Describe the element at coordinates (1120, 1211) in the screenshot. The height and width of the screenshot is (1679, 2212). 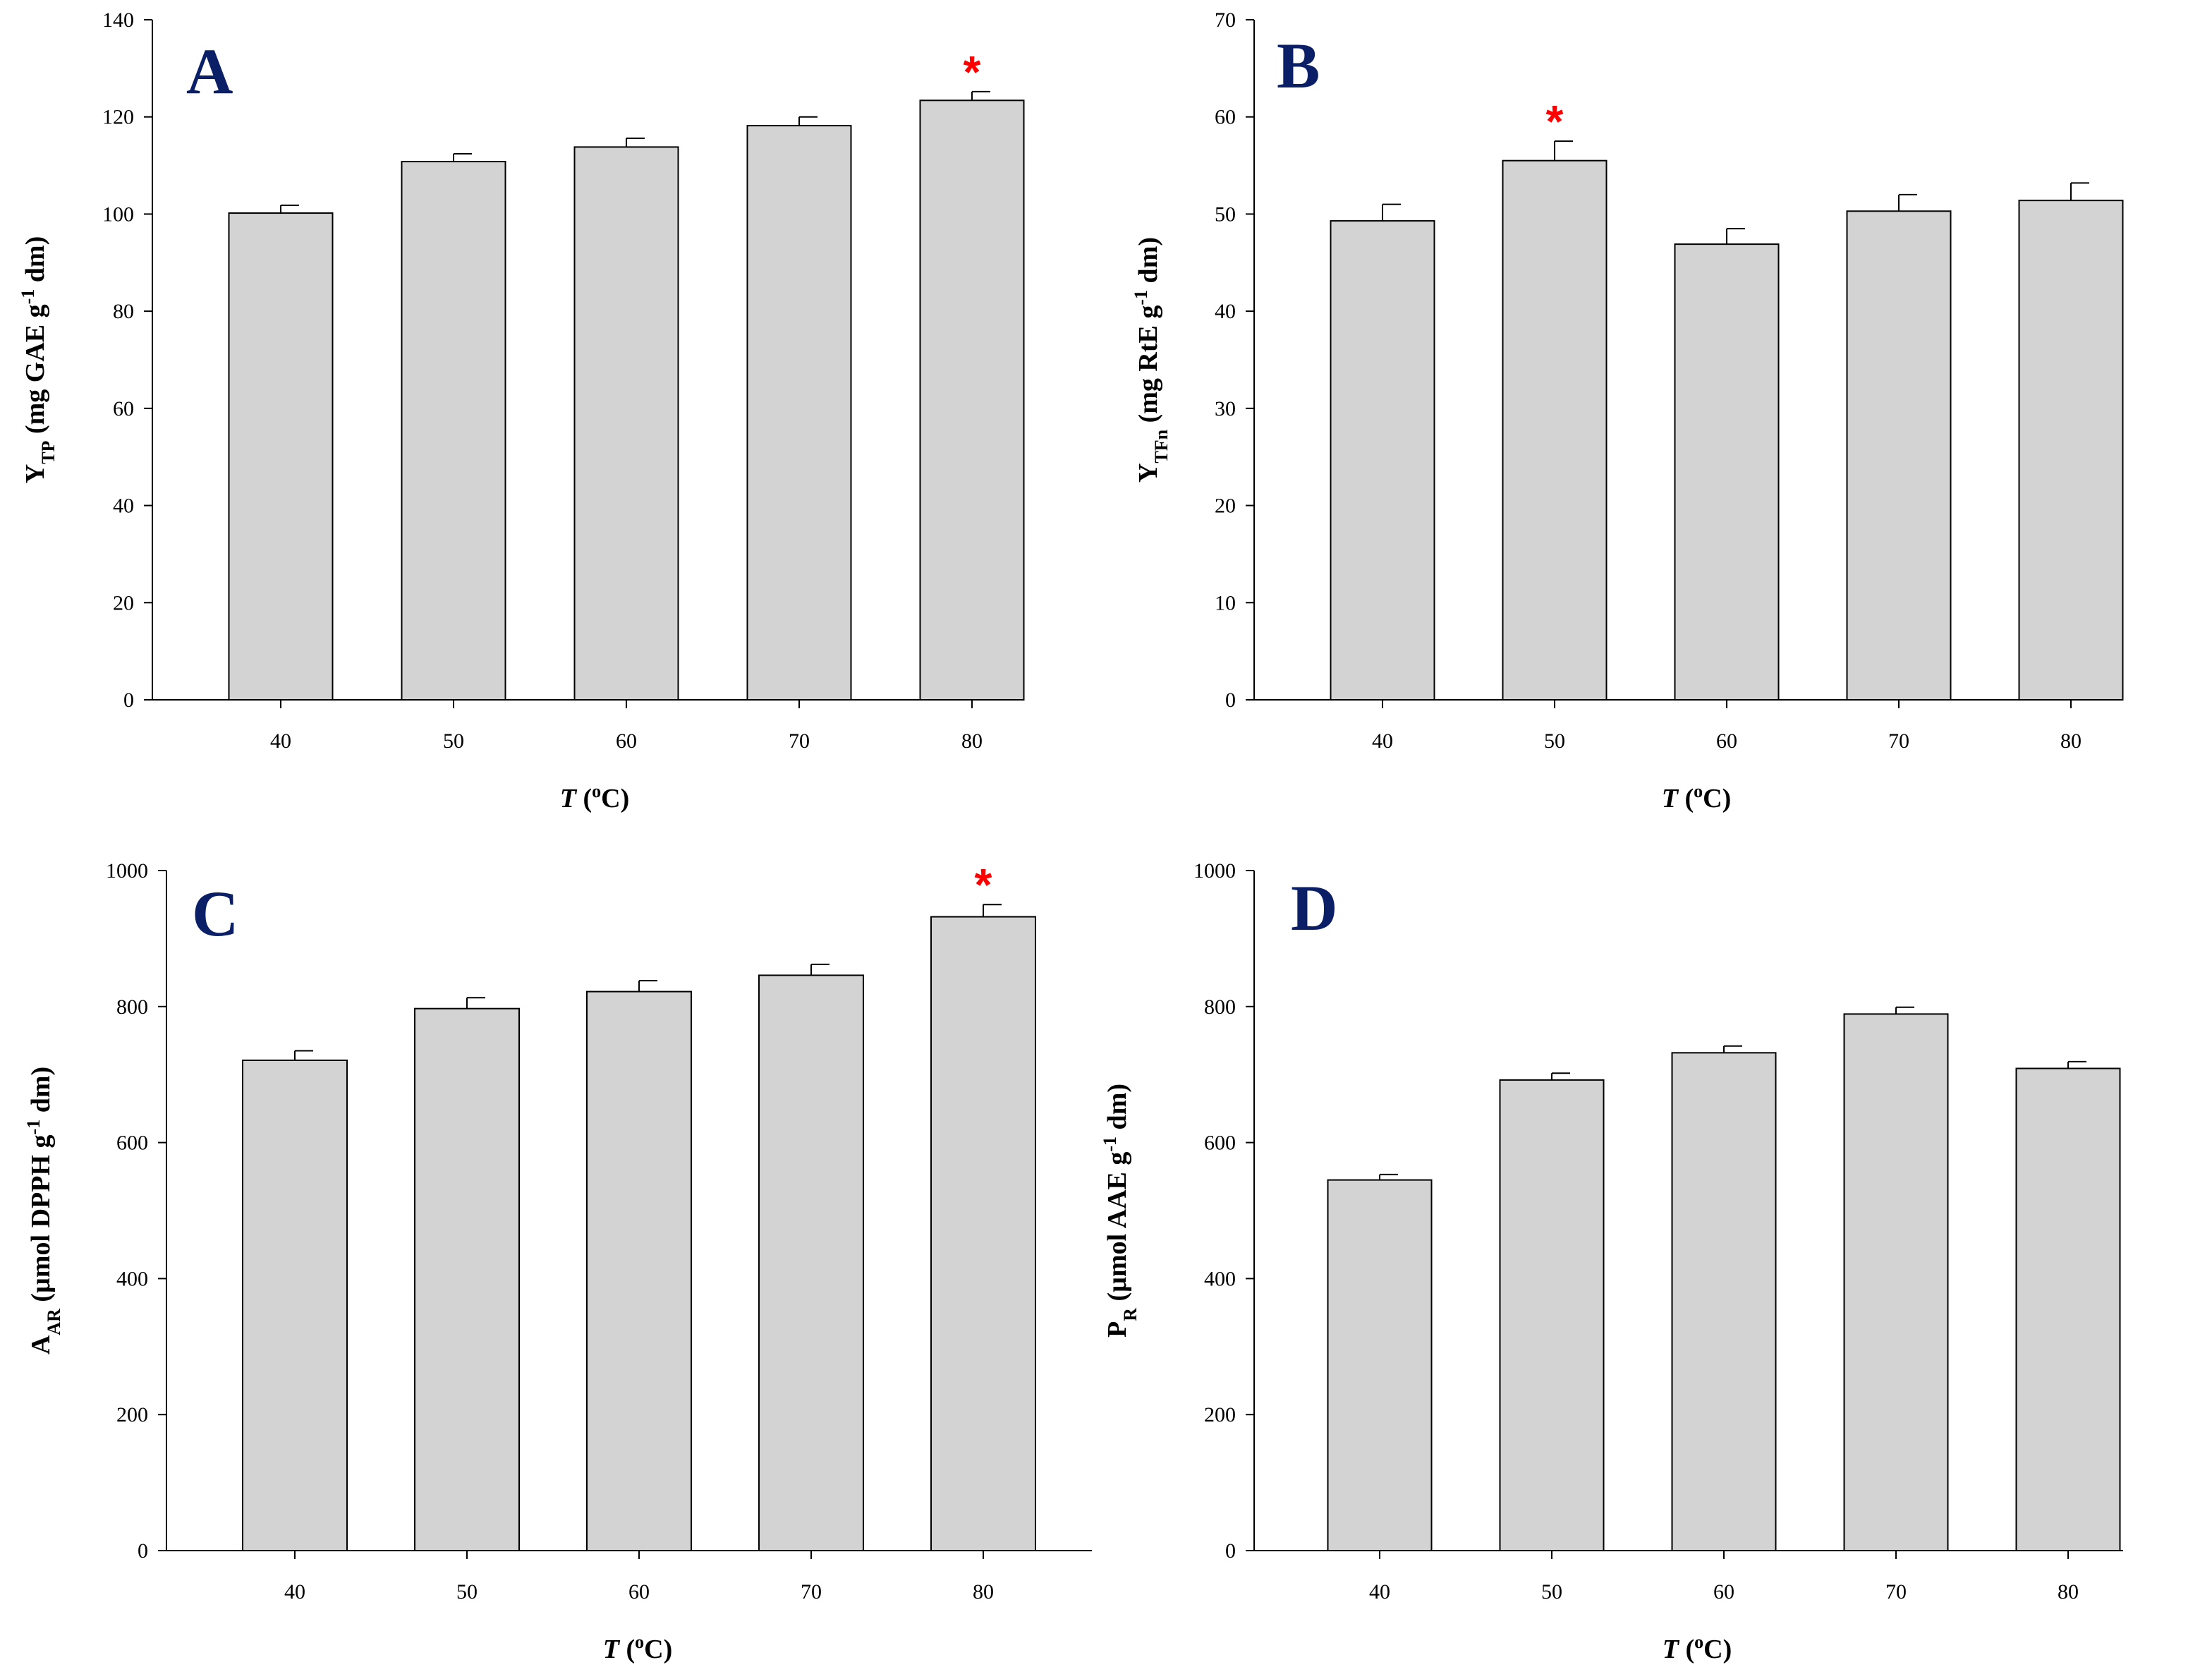
I see `y-axis-label: PR (µmol AAE g-1 dm)` at that location.